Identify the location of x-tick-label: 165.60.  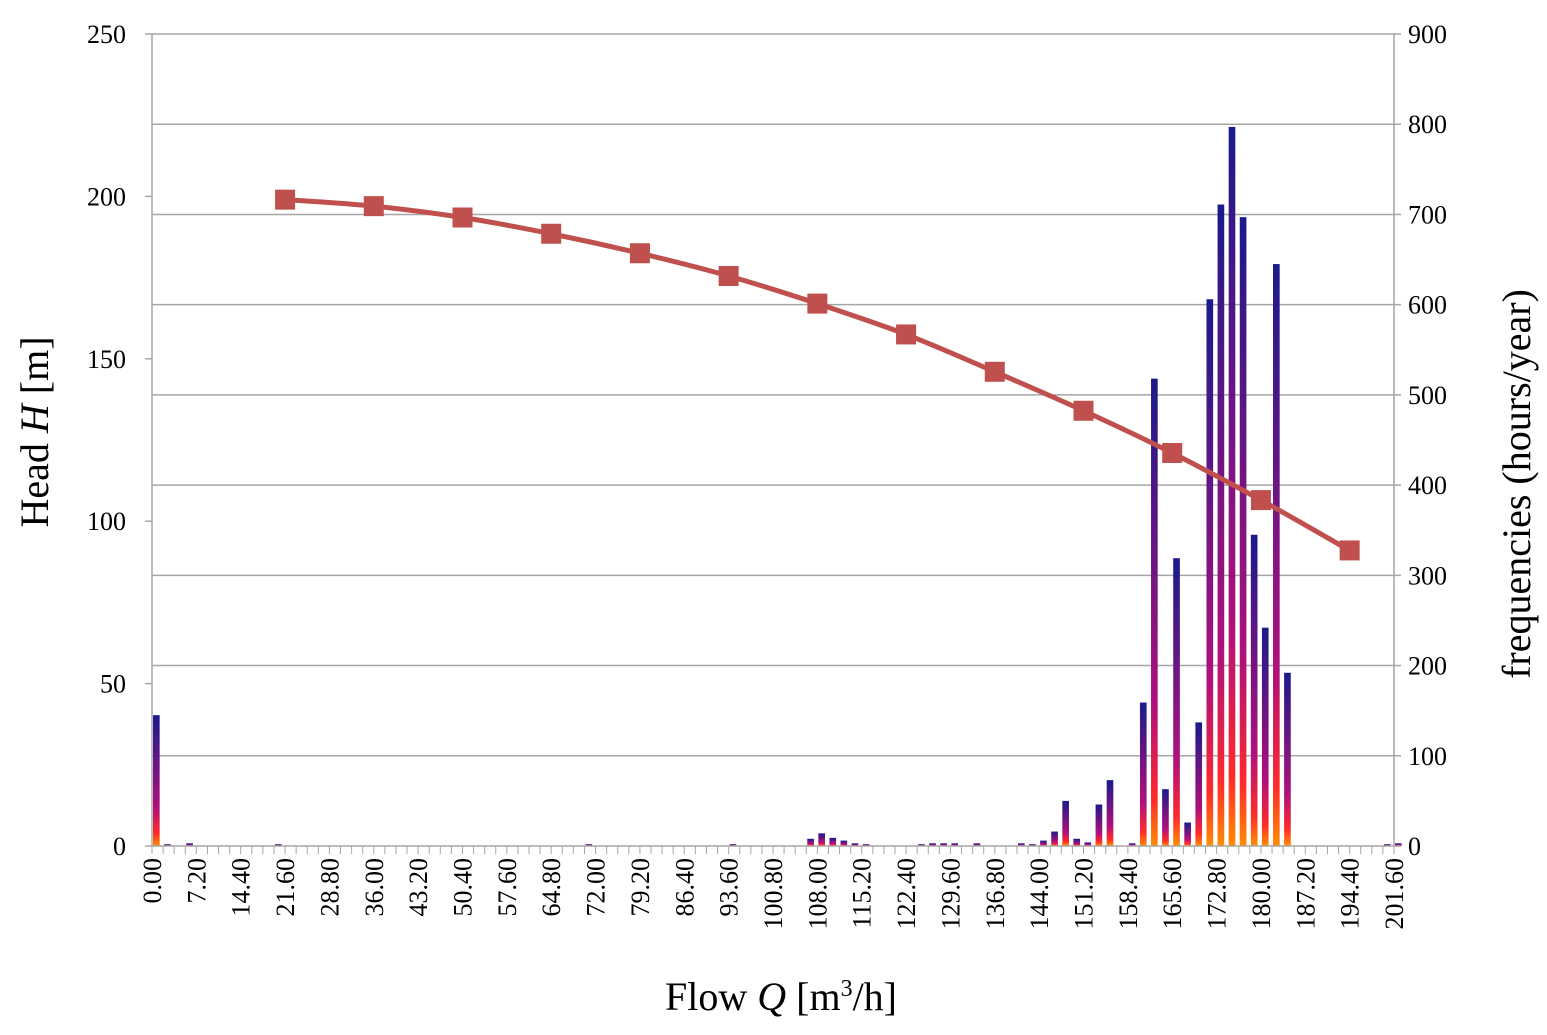
(1172, 894).